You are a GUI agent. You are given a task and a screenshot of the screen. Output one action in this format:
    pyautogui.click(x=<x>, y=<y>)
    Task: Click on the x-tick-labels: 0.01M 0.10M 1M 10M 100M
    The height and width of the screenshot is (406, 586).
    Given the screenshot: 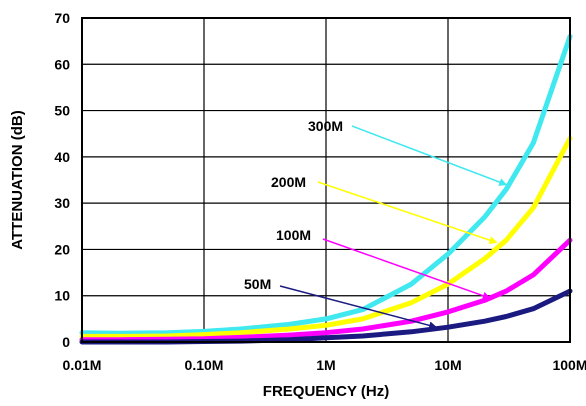 What is the action you would take?
    pyautogui.click(x=324, y=365)
    